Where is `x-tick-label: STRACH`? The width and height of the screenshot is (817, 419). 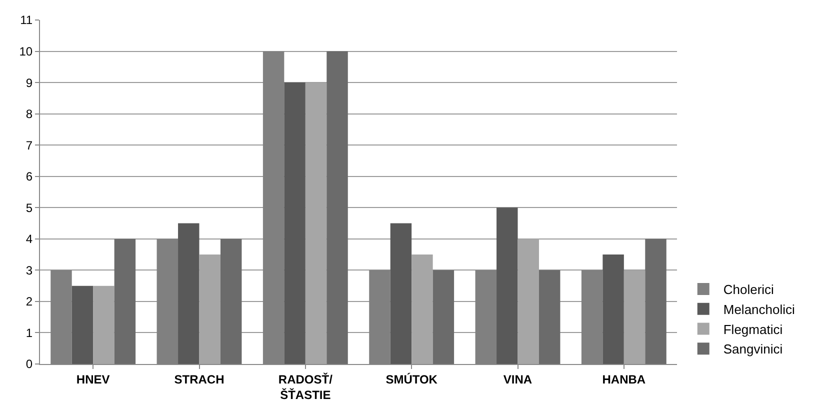
x-tick-label: STRACH is located at coordinates (199, 379).